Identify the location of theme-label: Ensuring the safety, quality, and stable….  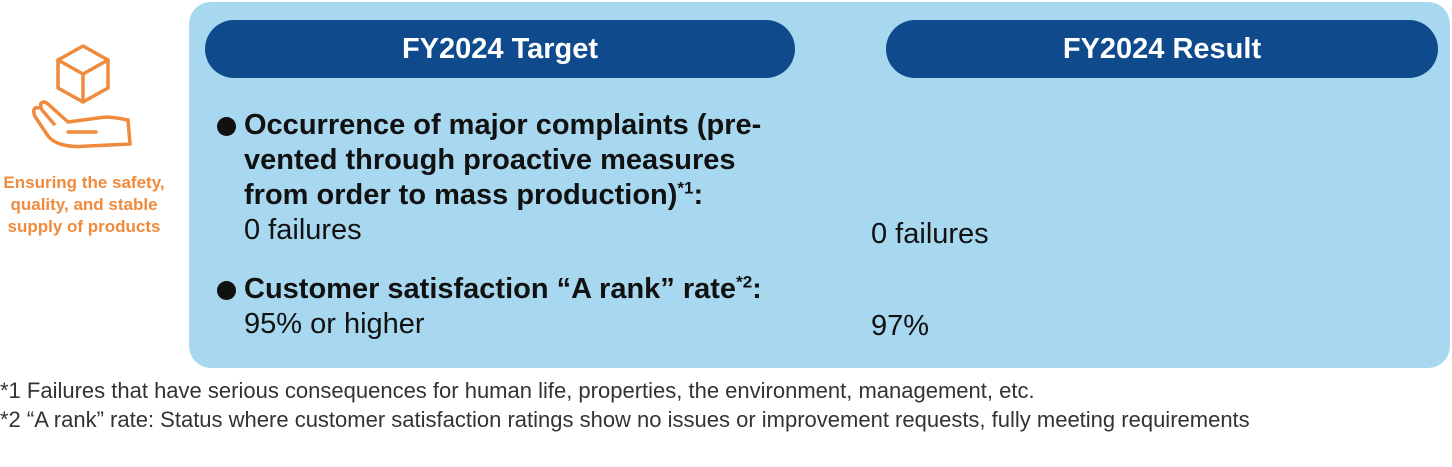
(84, 204).